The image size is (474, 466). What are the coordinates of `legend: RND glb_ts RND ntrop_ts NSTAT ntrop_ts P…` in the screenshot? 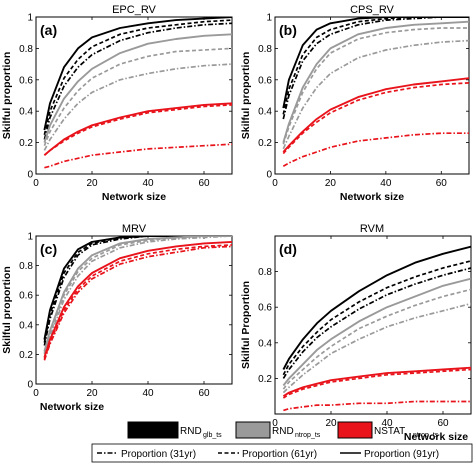 It's located at (282, 442).